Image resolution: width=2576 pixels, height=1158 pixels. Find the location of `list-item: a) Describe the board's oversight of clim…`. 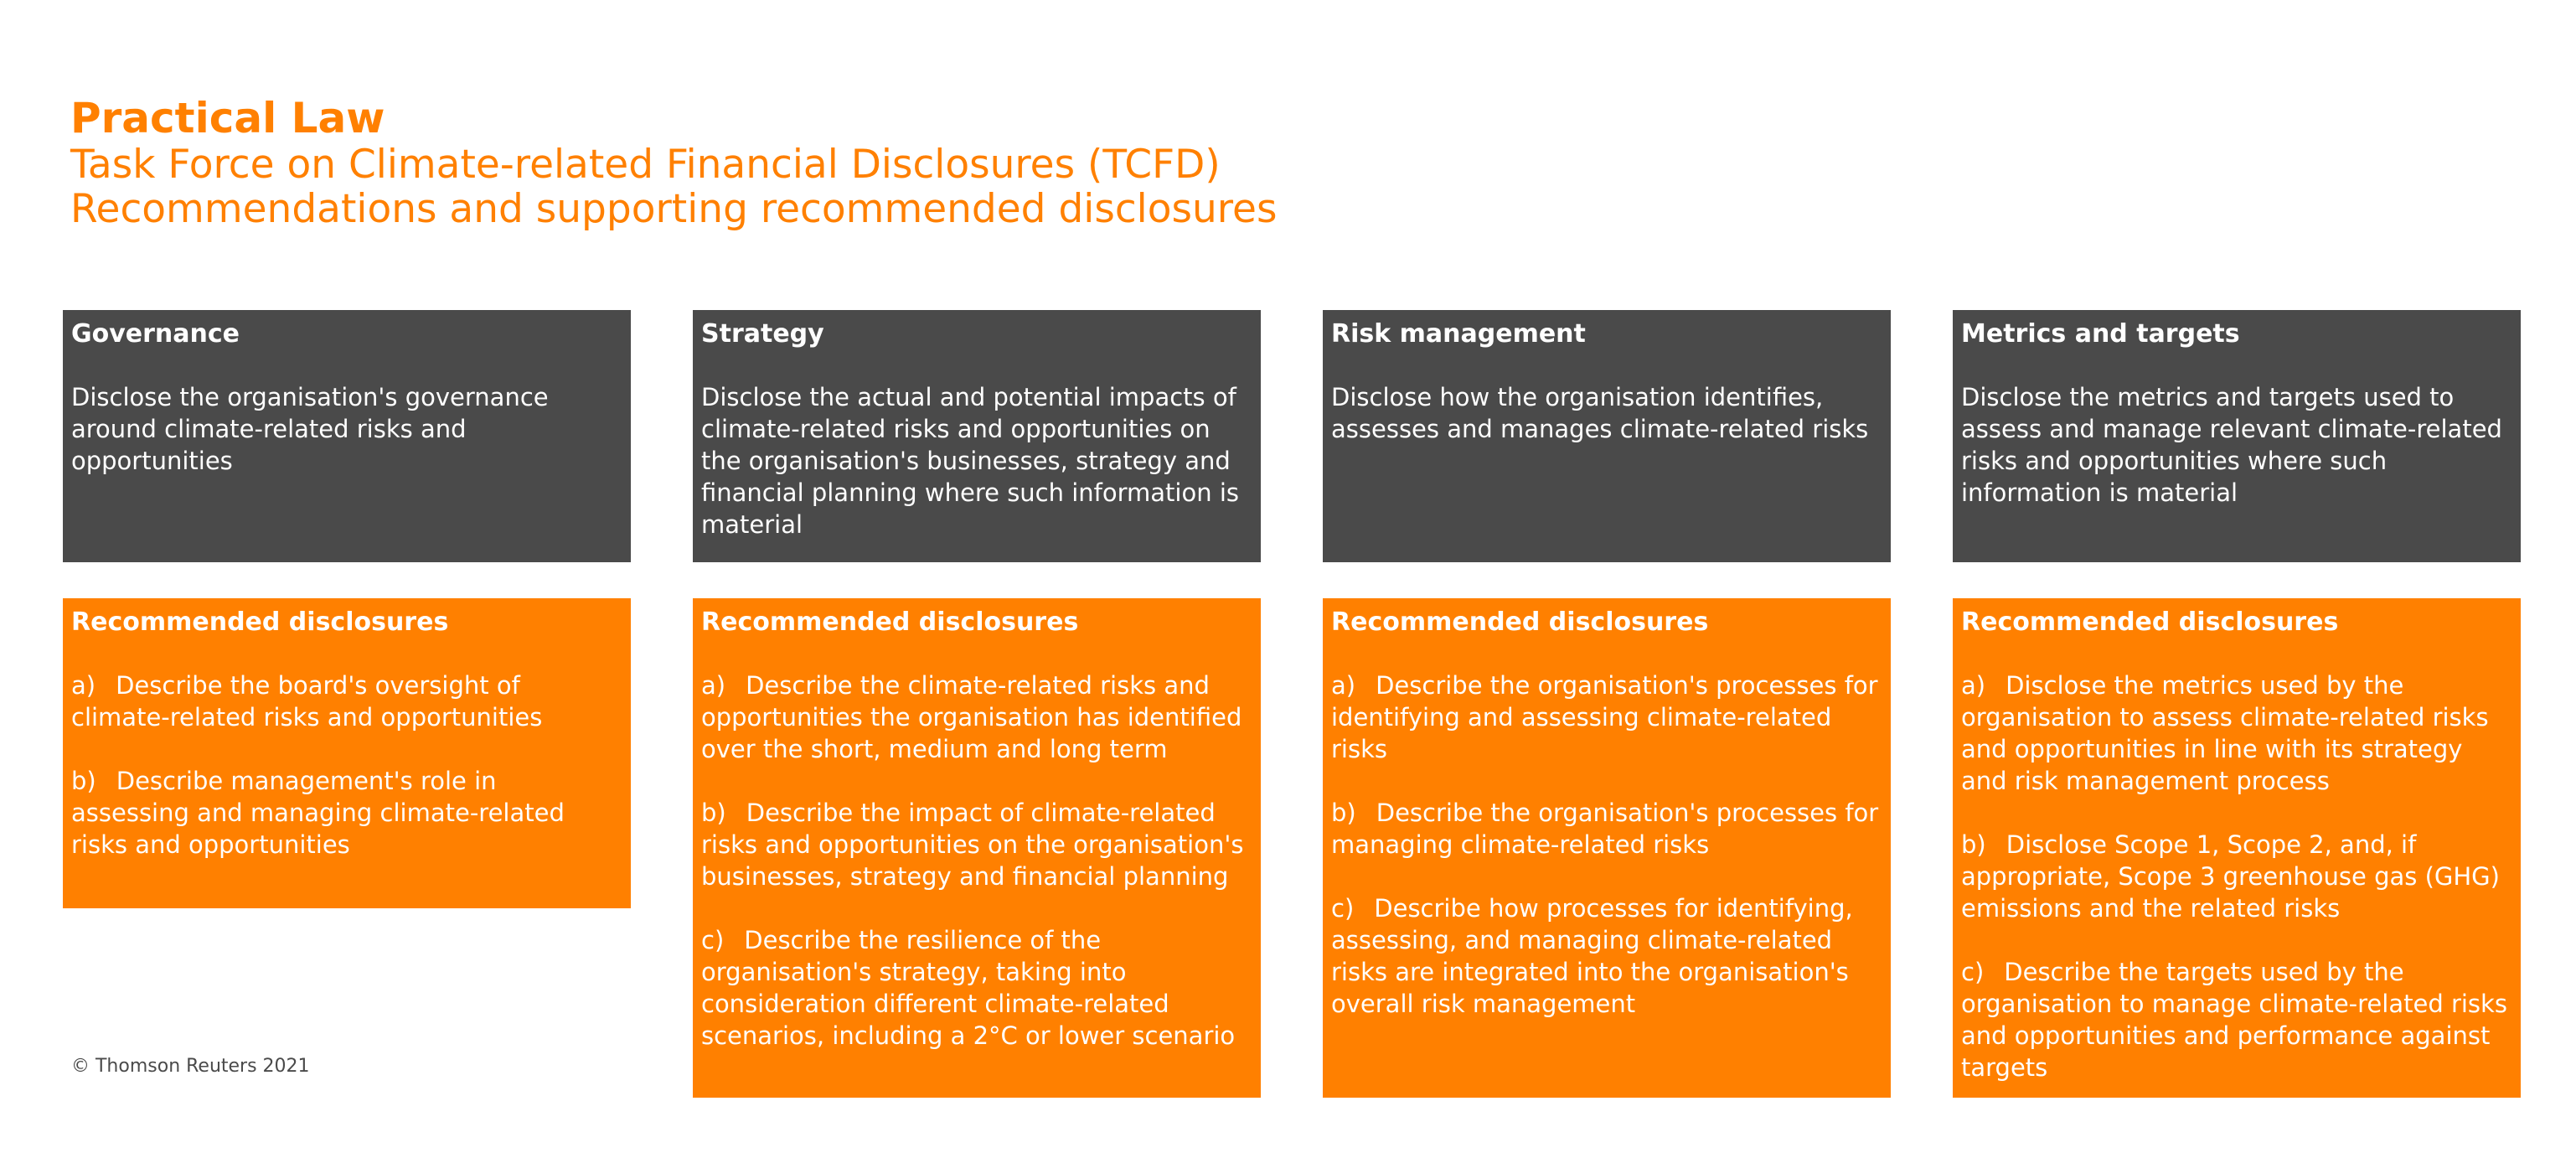

list-item: a) Describe the board's oversight of clim… is located at coordinates (345, 701).